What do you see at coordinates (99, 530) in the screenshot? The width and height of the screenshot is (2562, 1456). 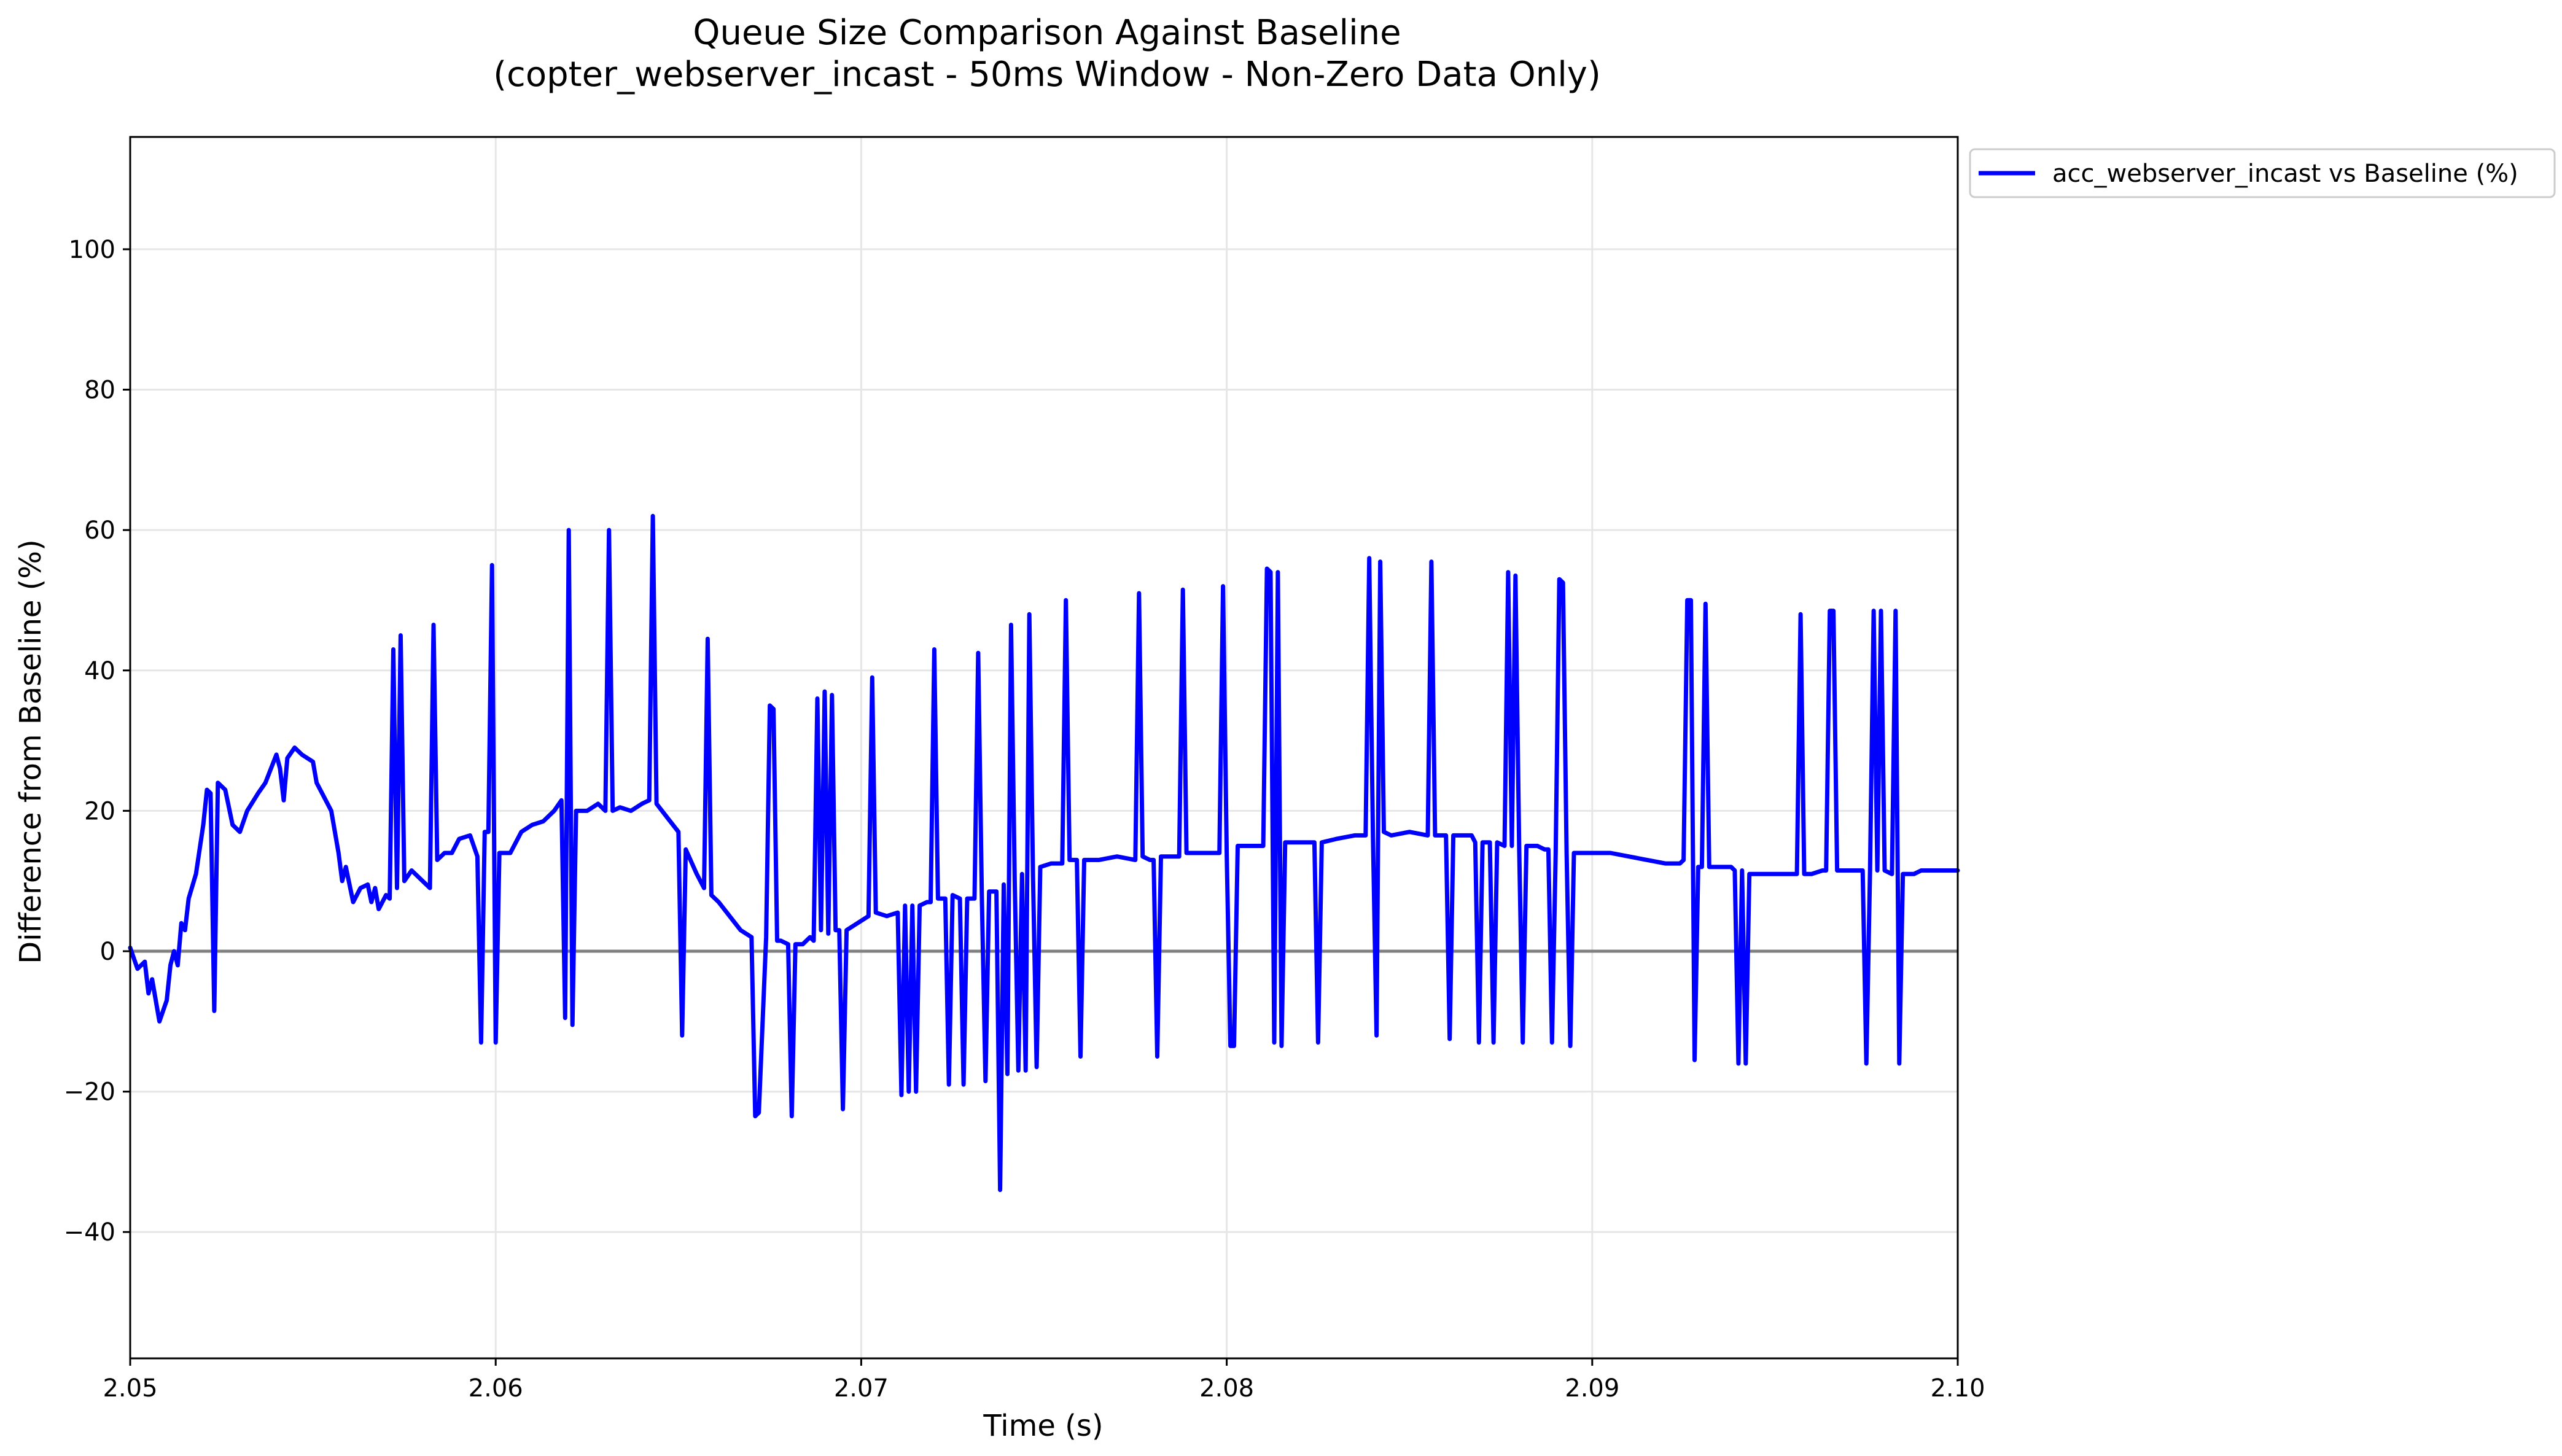 I see `y-tick-label: 60` at bounding box center [99, 530].